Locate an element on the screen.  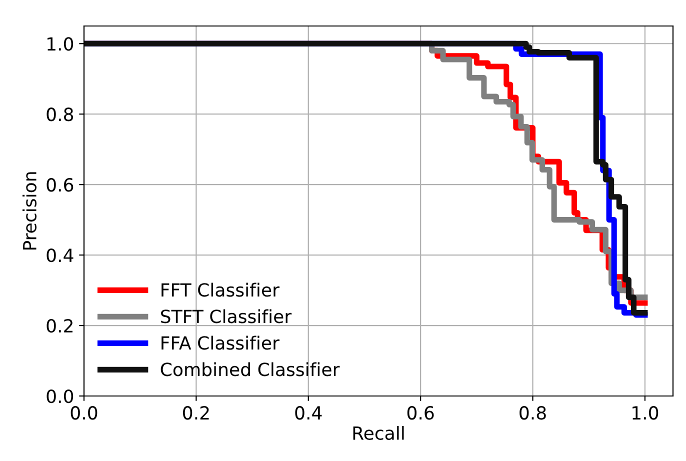
y-tick-label: 0.6 is located at coordinates (60, 185).